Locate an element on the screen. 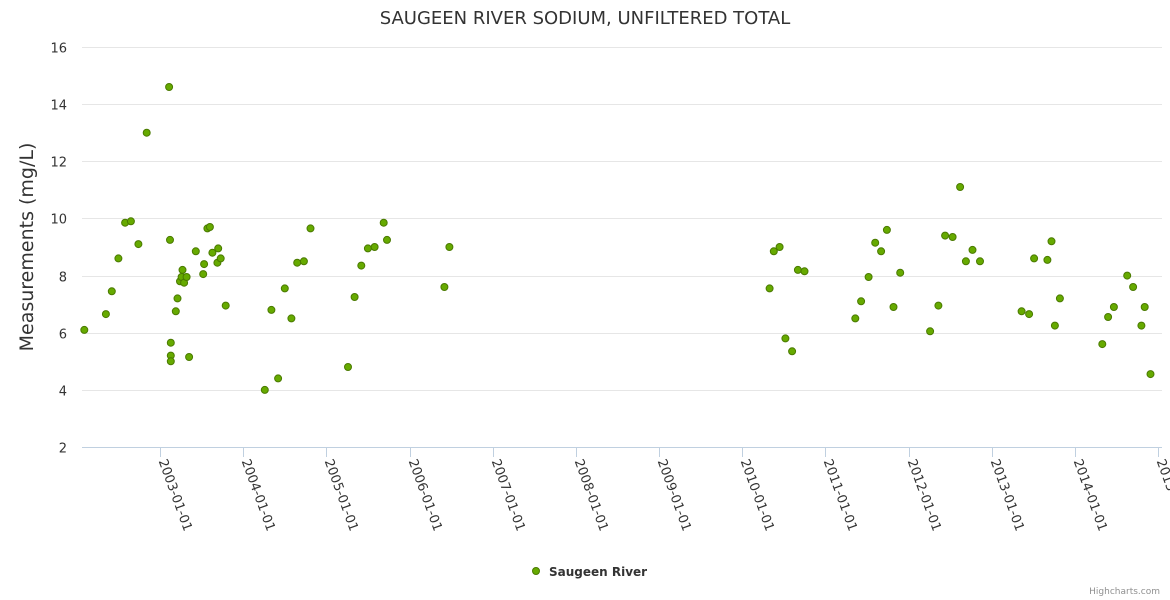  y-tick-label: 6 is located at coordinates (63, 335).